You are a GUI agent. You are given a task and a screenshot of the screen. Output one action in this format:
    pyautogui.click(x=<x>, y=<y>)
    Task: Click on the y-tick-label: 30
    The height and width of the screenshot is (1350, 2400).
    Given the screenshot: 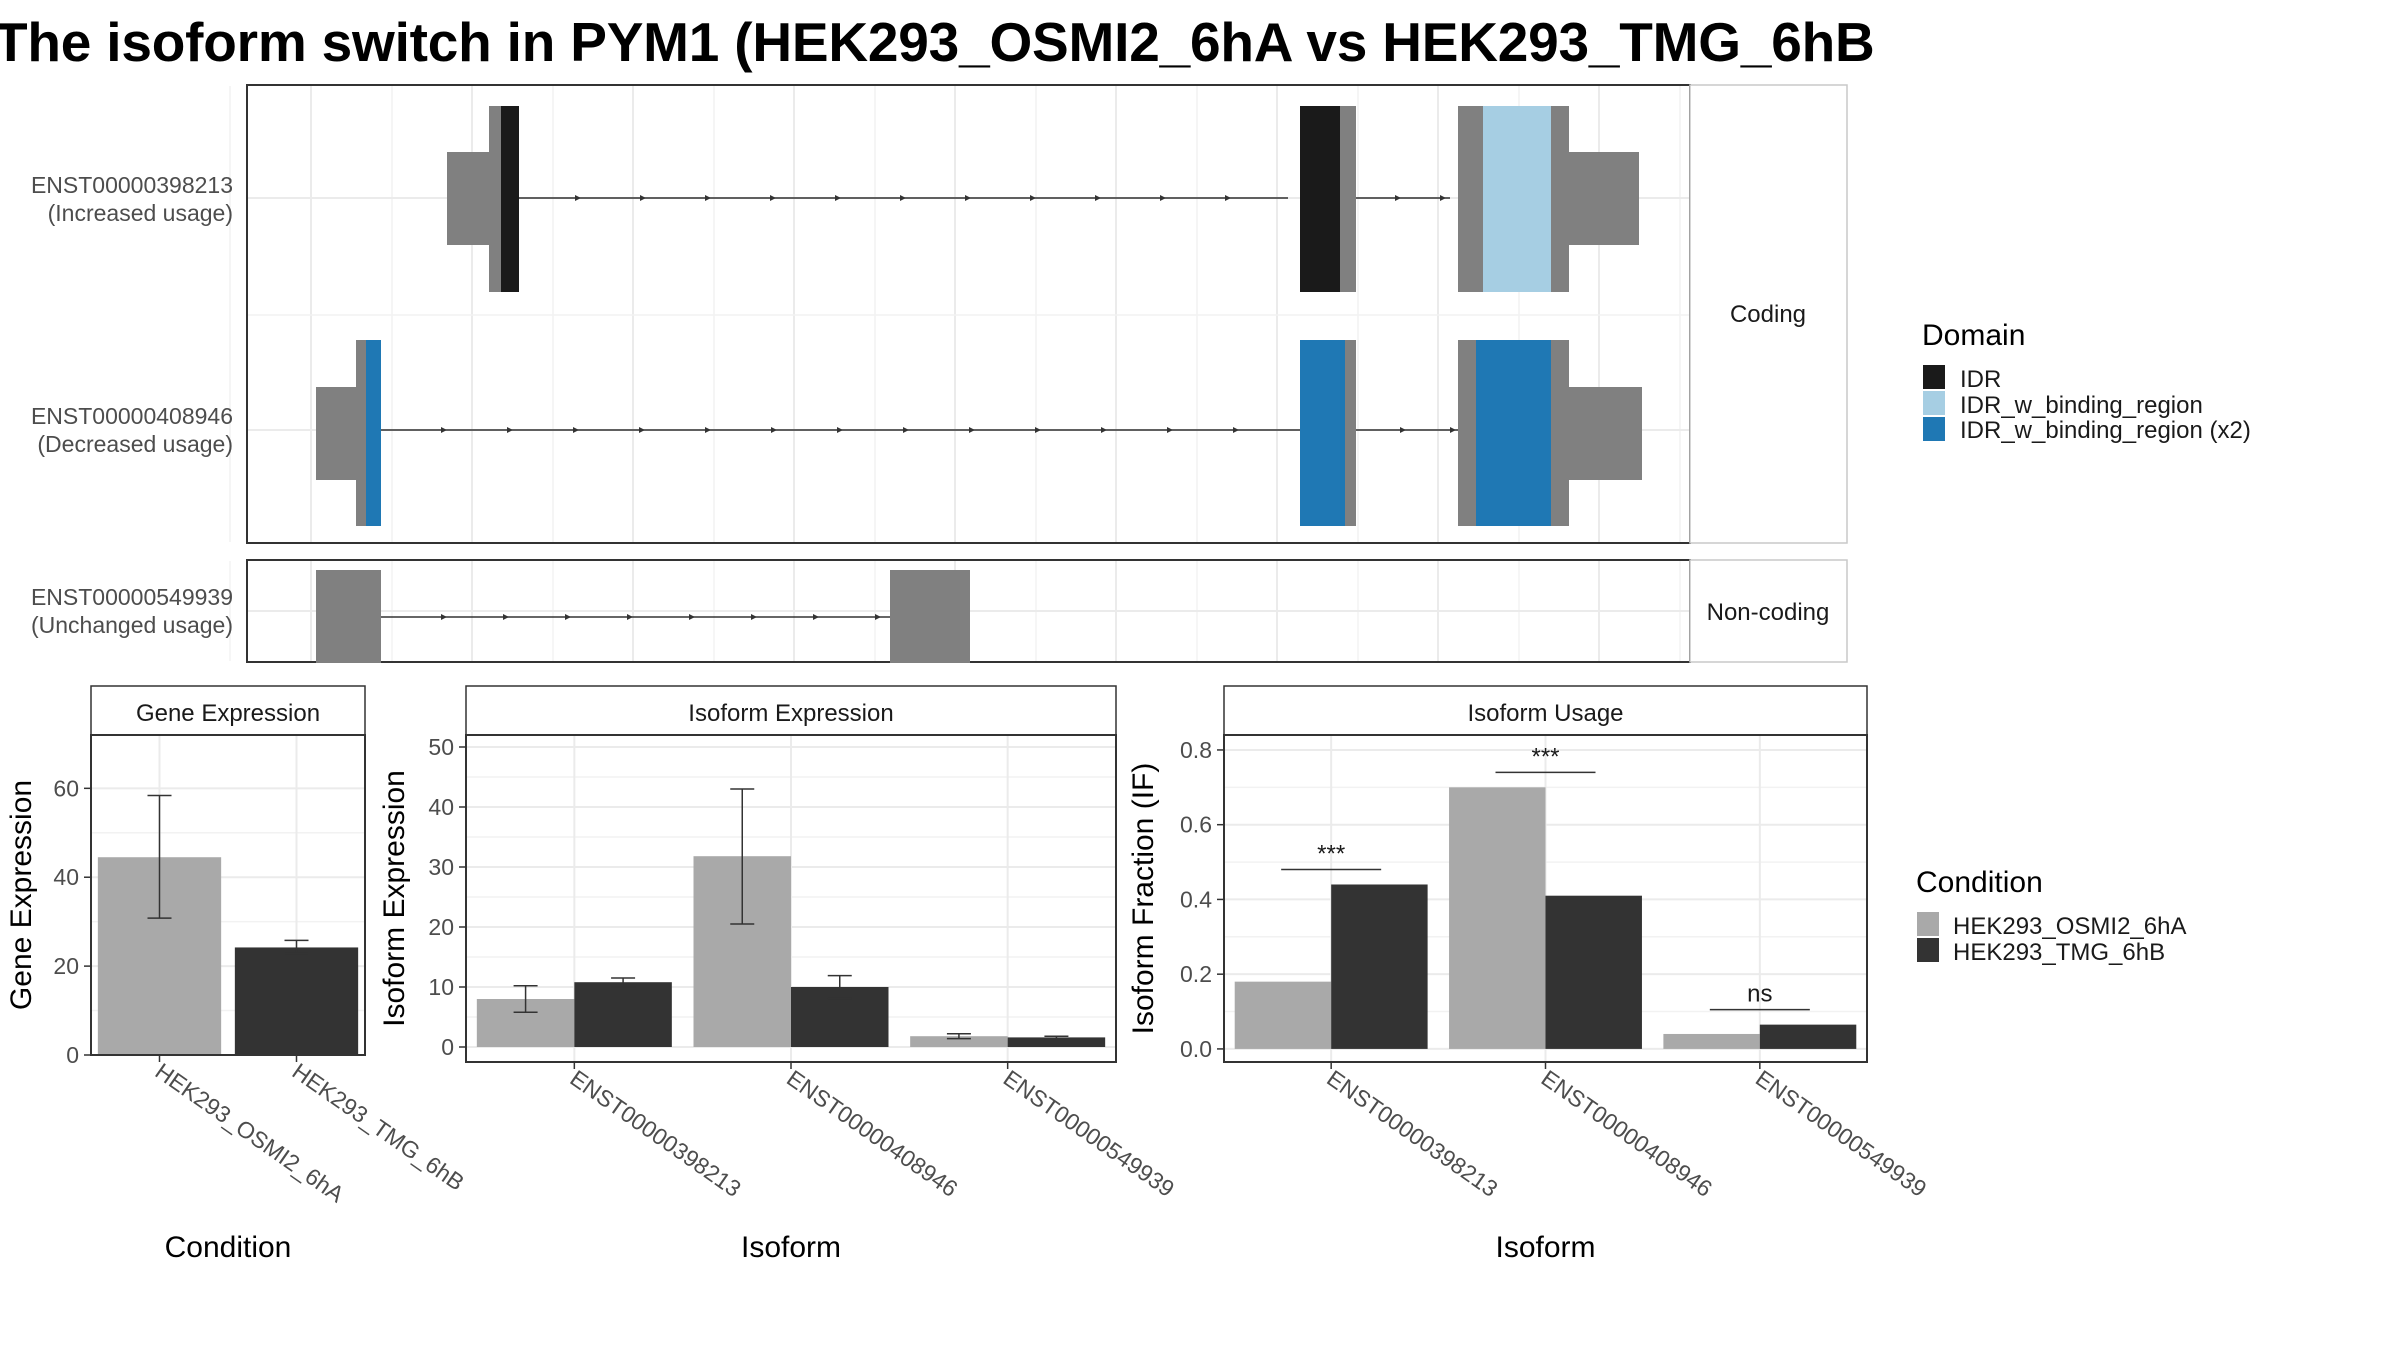 What is the action you would take?
    pyautogui.click(x=441, y=867)
    